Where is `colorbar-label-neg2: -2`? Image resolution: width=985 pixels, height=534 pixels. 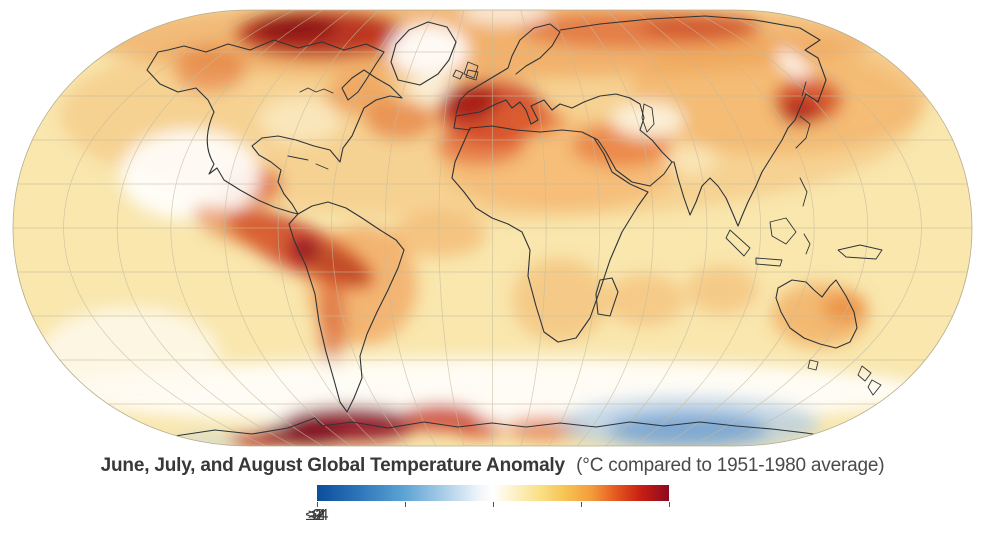 colorbar-label-neg2: -2 is located at coordinates (317, 515).